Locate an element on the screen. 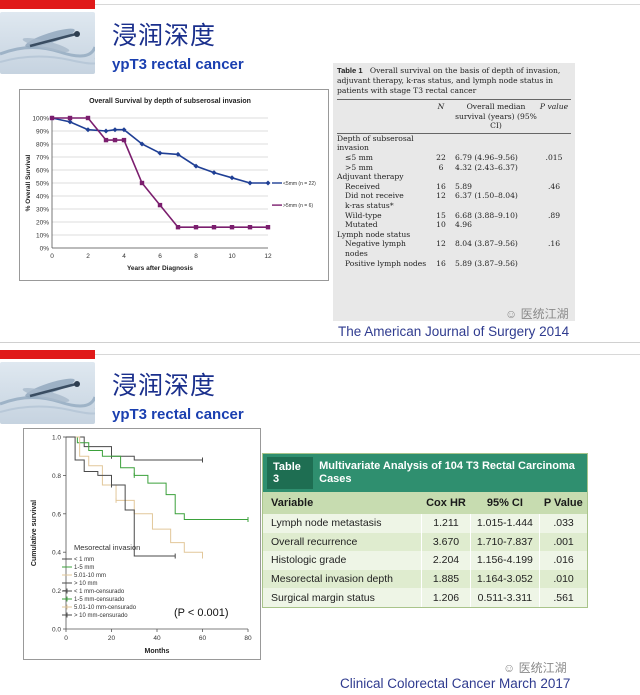  table-3-cell: 1.885 is located at coordinates (446, 579).